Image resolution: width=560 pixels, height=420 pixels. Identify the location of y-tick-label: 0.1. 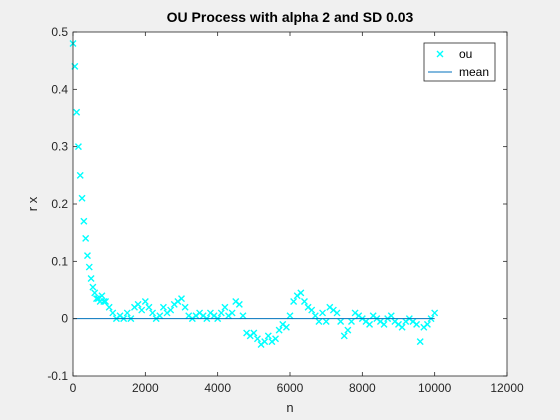
(59, 261).